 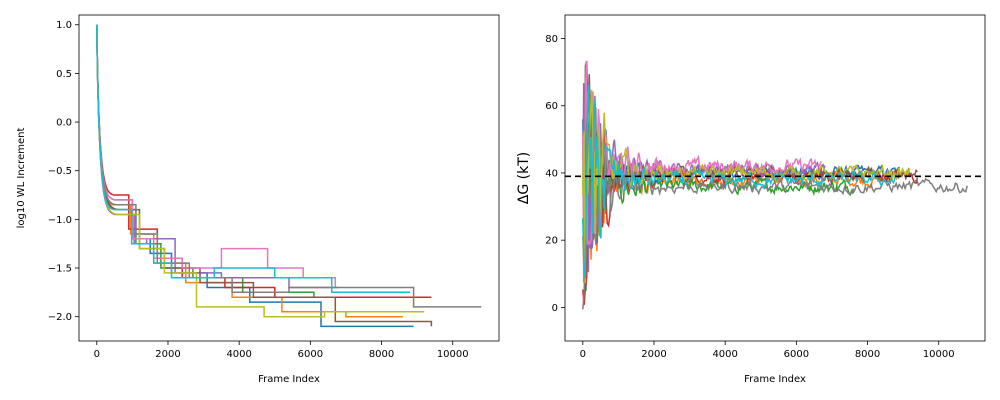 What do you see at coordinates (60, 317) in the screenshot?
I see `y-tick-label: −2.0` at bounding box center [60, 317].